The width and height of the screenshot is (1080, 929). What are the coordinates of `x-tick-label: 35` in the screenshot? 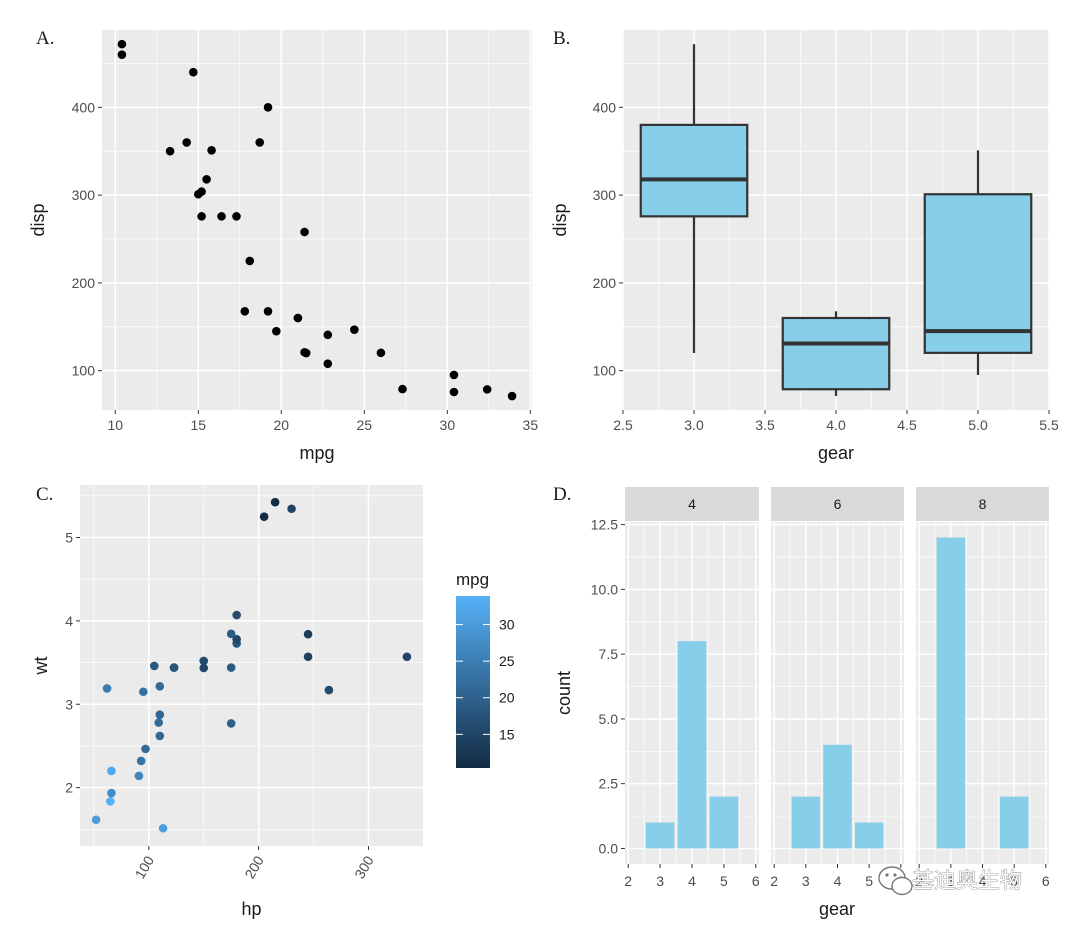 It's located at (531, 425).